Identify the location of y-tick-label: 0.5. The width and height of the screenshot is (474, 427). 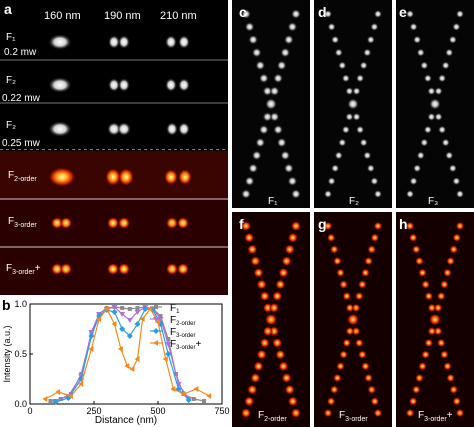
(20, 354).